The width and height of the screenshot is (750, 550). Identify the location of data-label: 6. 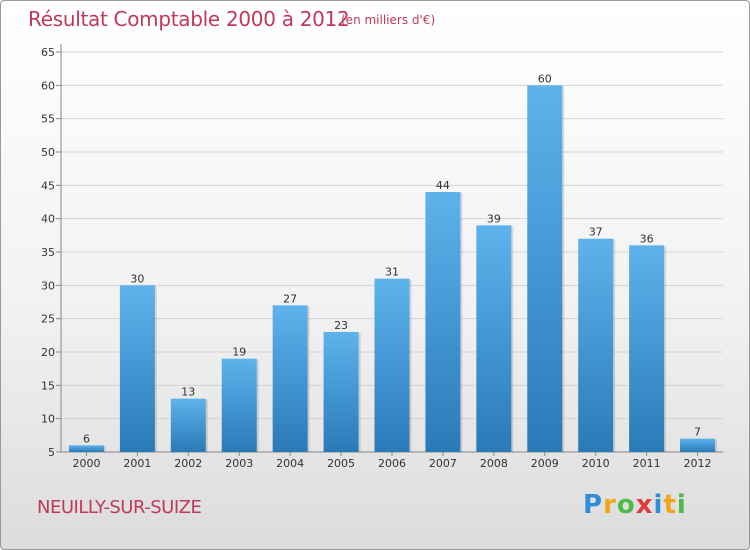
(86, 438).